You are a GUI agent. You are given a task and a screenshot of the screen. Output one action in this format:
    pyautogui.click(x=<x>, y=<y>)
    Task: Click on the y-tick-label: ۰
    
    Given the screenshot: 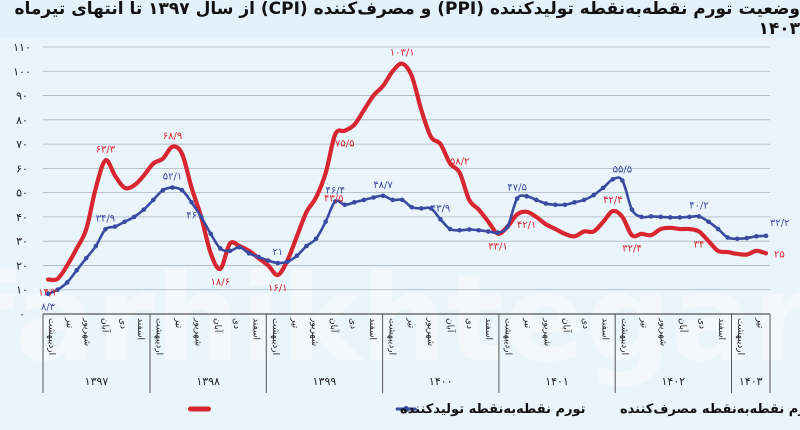 What is the action you would take?
    pyautogui.click(x=22, y=314)
    